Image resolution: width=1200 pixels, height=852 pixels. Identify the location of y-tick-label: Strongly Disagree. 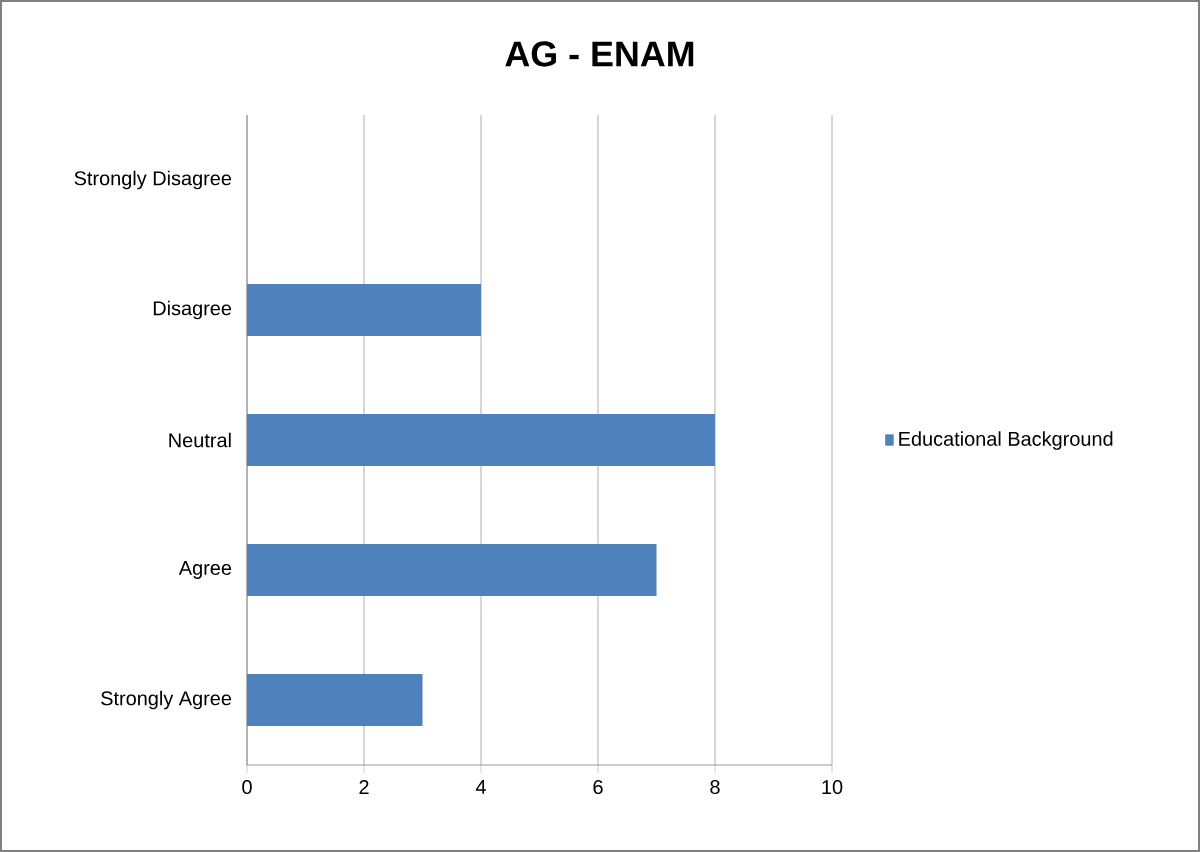
(153, 180).